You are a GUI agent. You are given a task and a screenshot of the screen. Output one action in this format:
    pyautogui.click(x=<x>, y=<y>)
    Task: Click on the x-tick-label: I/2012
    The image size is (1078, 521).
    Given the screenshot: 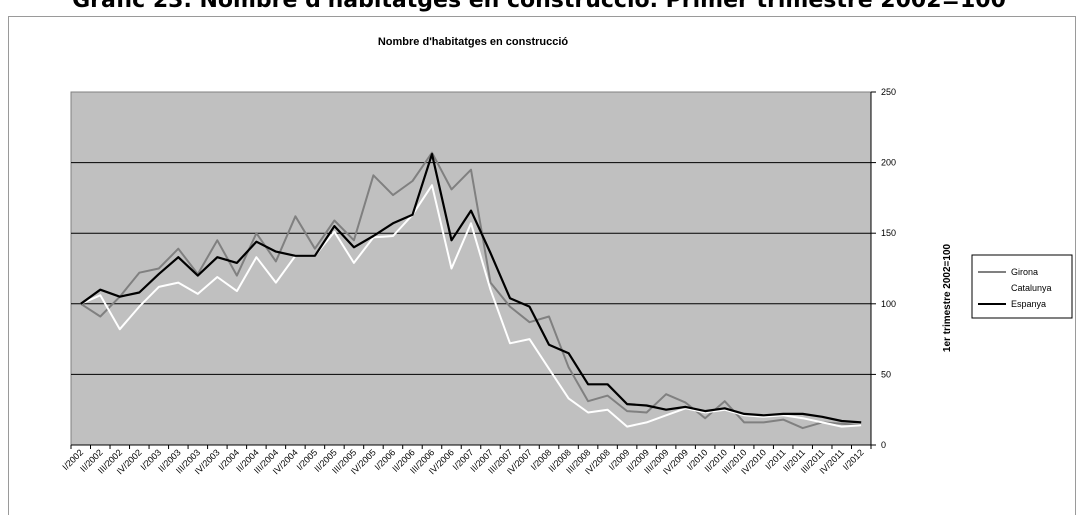 What is the action you would take?
    pyautogui.click(x=853, y=459)
    